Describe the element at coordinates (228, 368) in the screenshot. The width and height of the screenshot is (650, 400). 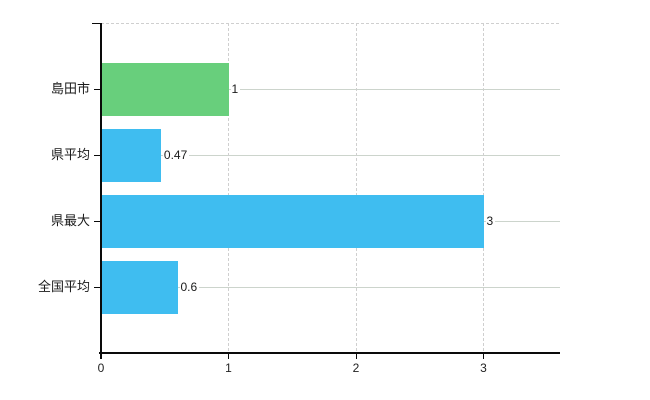
I see `x-axis-tick-label: 1` at that location.